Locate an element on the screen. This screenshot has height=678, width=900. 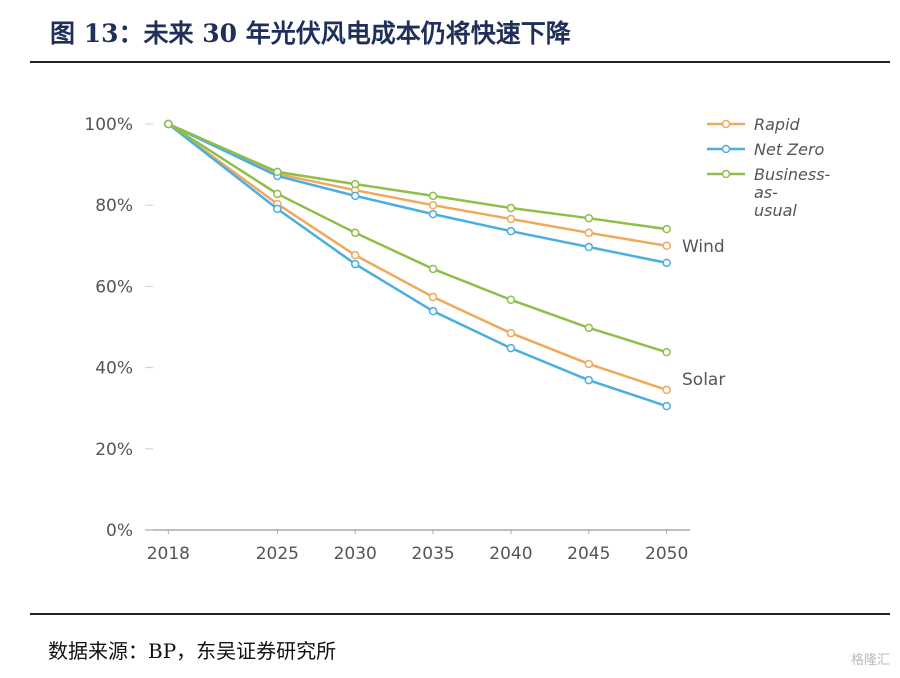
legend-label: Rapid is located at coordinates (777, 124).